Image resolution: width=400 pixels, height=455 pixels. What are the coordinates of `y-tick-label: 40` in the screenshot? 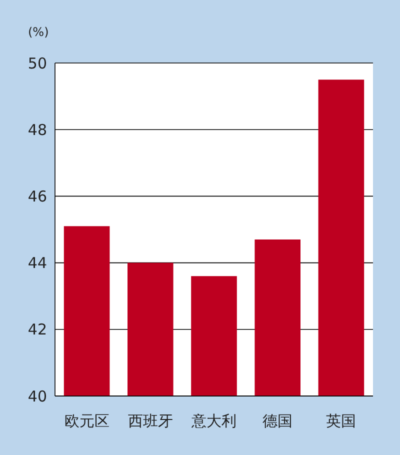 It's located at (37, 396).